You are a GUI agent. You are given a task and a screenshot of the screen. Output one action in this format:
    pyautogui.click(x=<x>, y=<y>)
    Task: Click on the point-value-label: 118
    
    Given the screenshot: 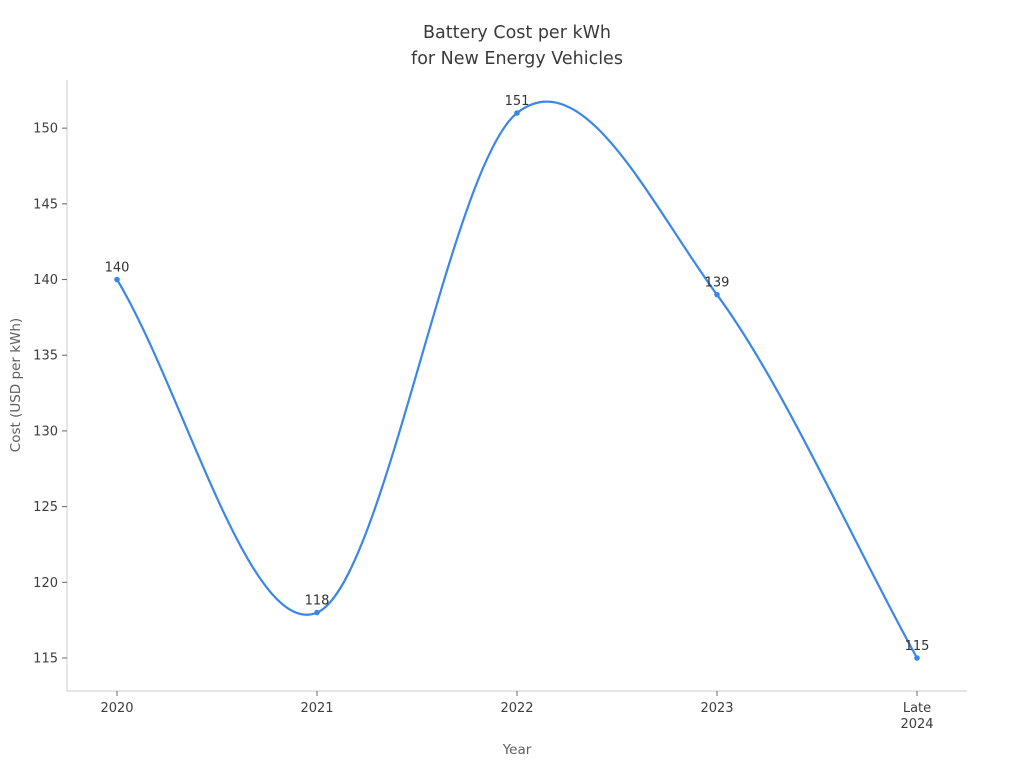 What is the action you would take?
    pyautogui.click(x=317, y=601)
    